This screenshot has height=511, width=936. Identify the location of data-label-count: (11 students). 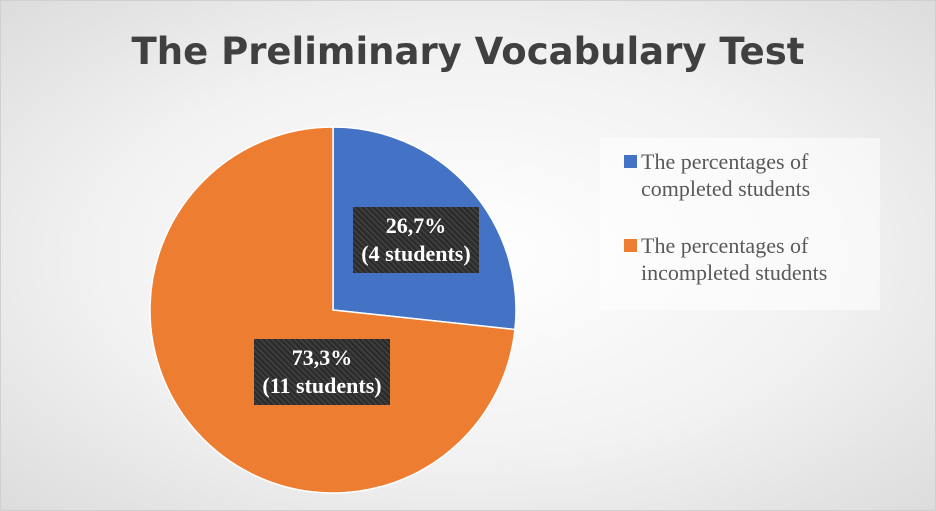
(322, 385).